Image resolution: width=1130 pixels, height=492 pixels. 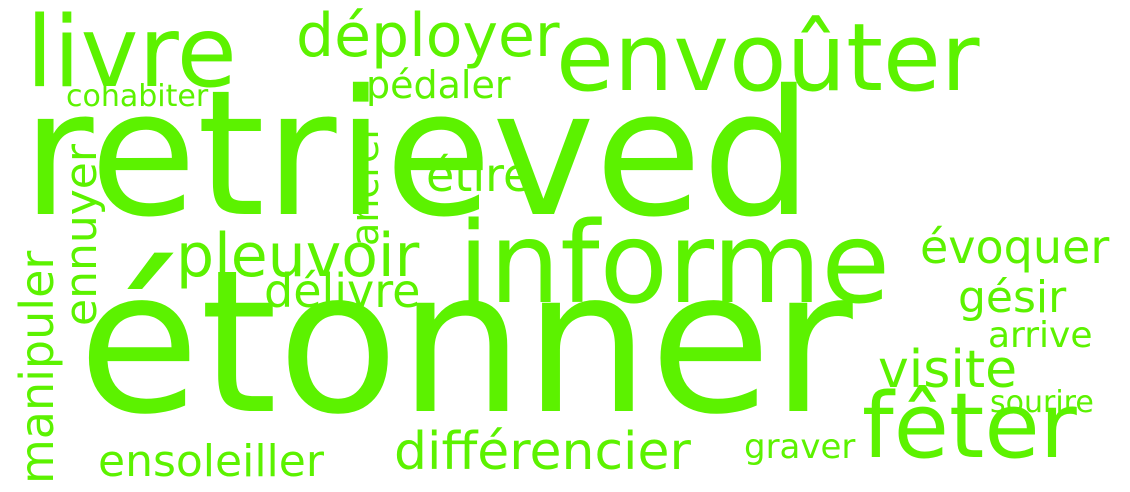 What do you see at coordinates (674, 264) in the screenshot?
I see `word-informe: informe` at bounding box center [674, 264].